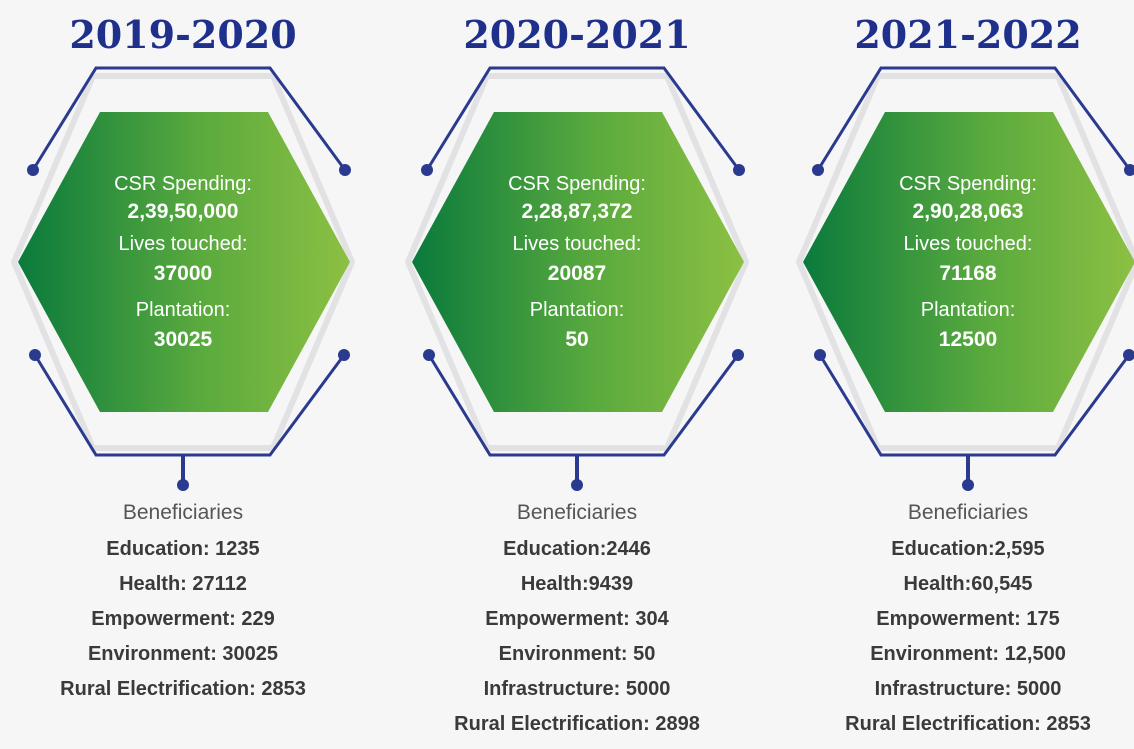 The width and height of the screenshot is (1134, 749). I want to click on beneficiary-line: Health: 27112, so click(183, 584).